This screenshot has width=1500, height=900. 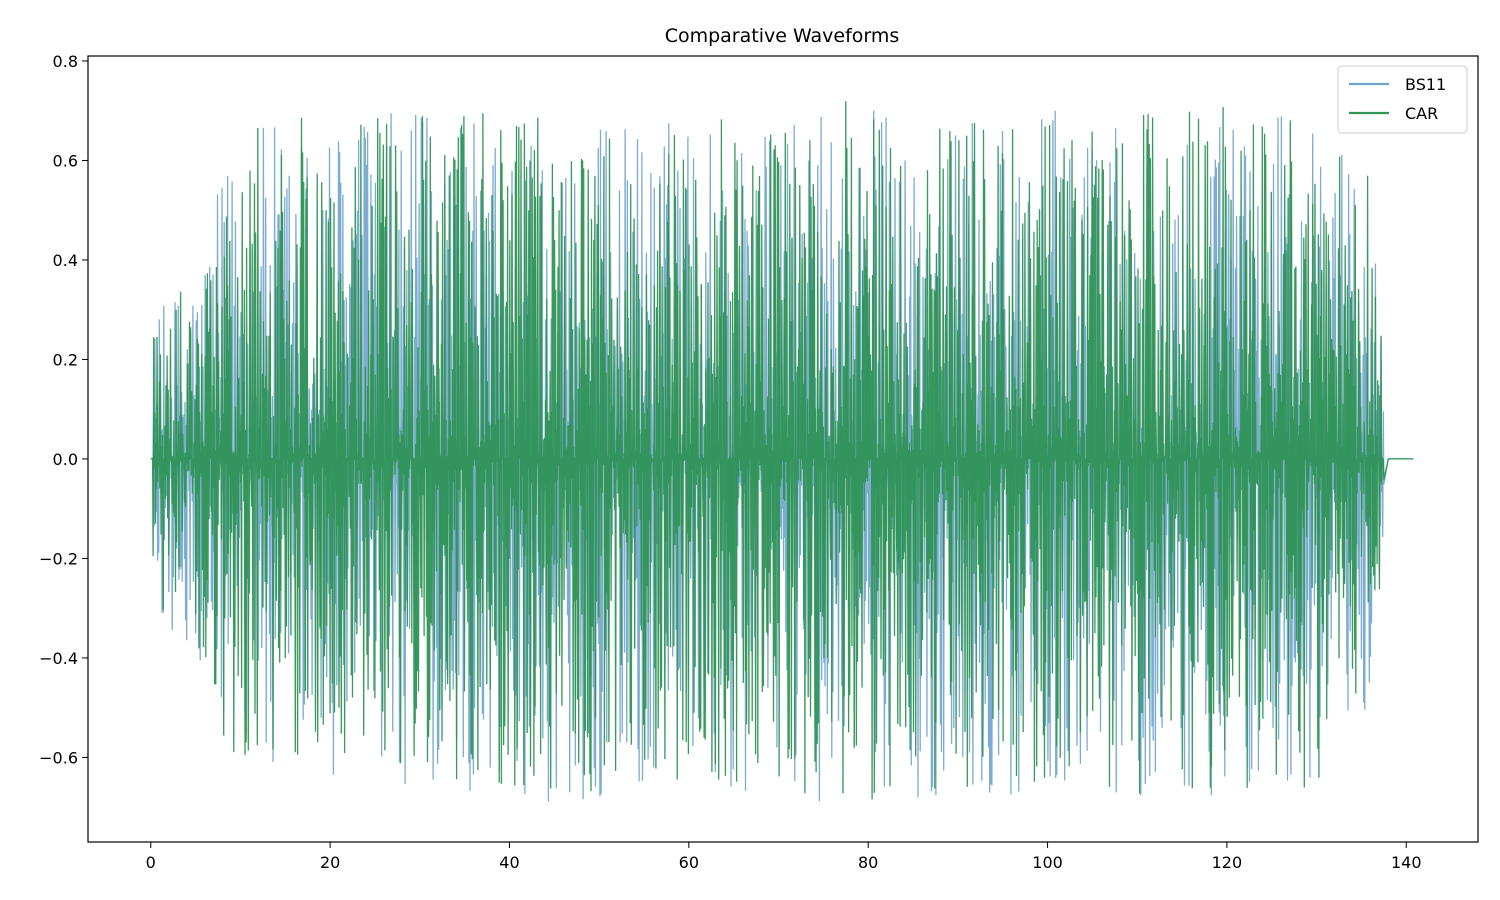 What do you see at coordinates (1227, 862) in the screenshot?
I see `x-tick-label: 120` at bounding box center [1227, 862].